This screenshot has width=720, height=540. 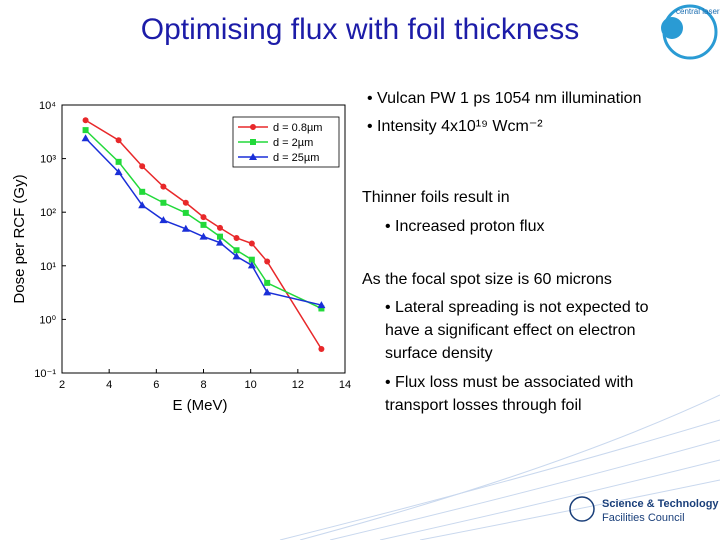 What do you see at coordinates (251, 385) in the screenshot?
I see `x-tick-label: 10` at bounding box center [251, 385].